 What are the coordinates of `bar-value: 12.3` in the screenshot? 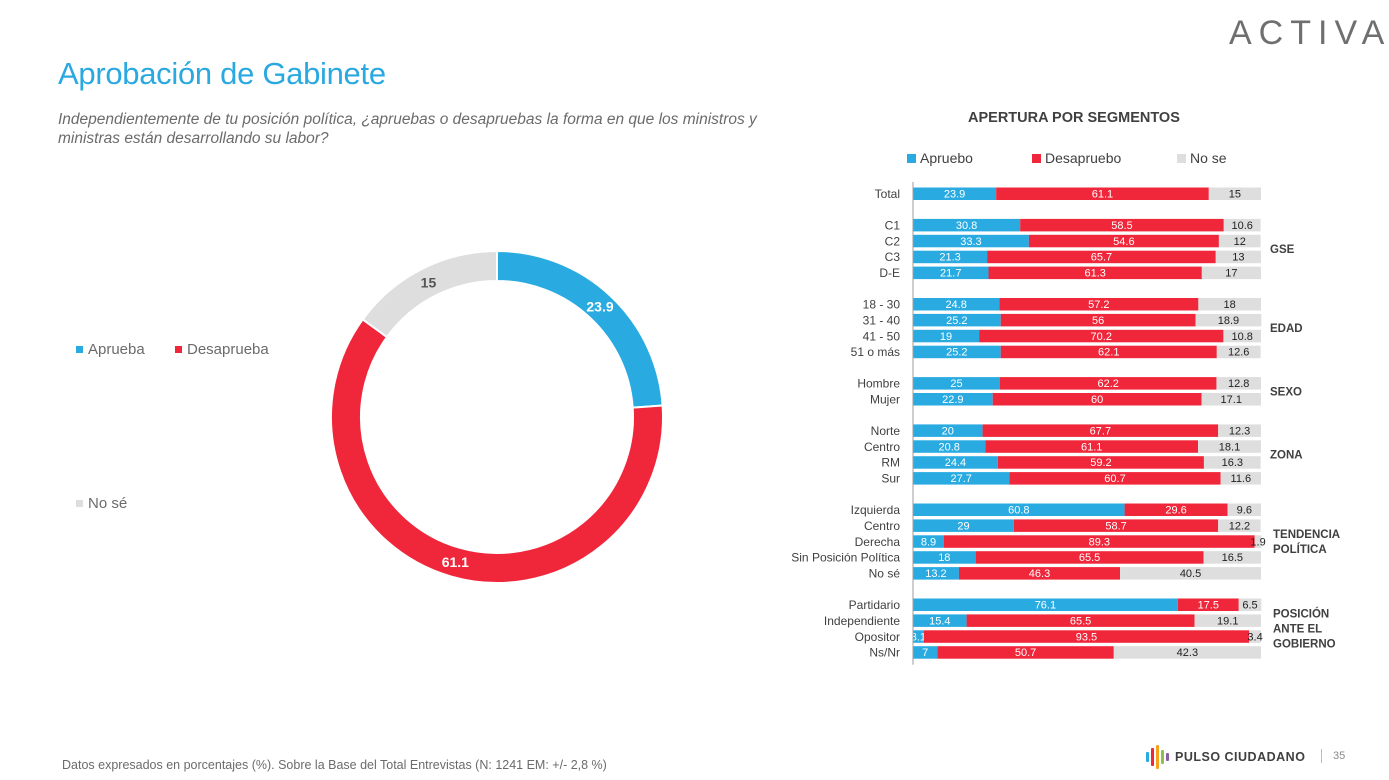 It's located at (1239, 431).